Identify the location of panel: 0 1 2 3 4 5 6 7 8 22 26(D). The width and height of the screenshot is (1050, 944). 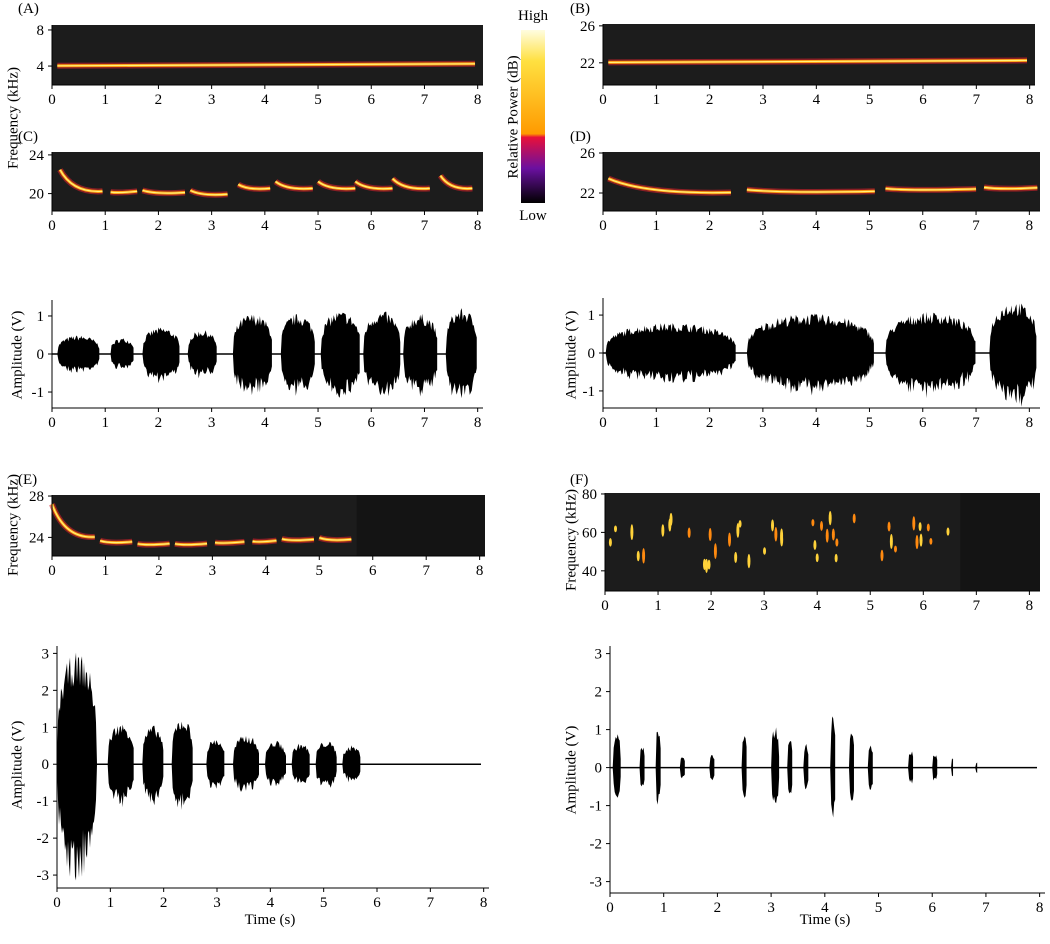
(805, 181).